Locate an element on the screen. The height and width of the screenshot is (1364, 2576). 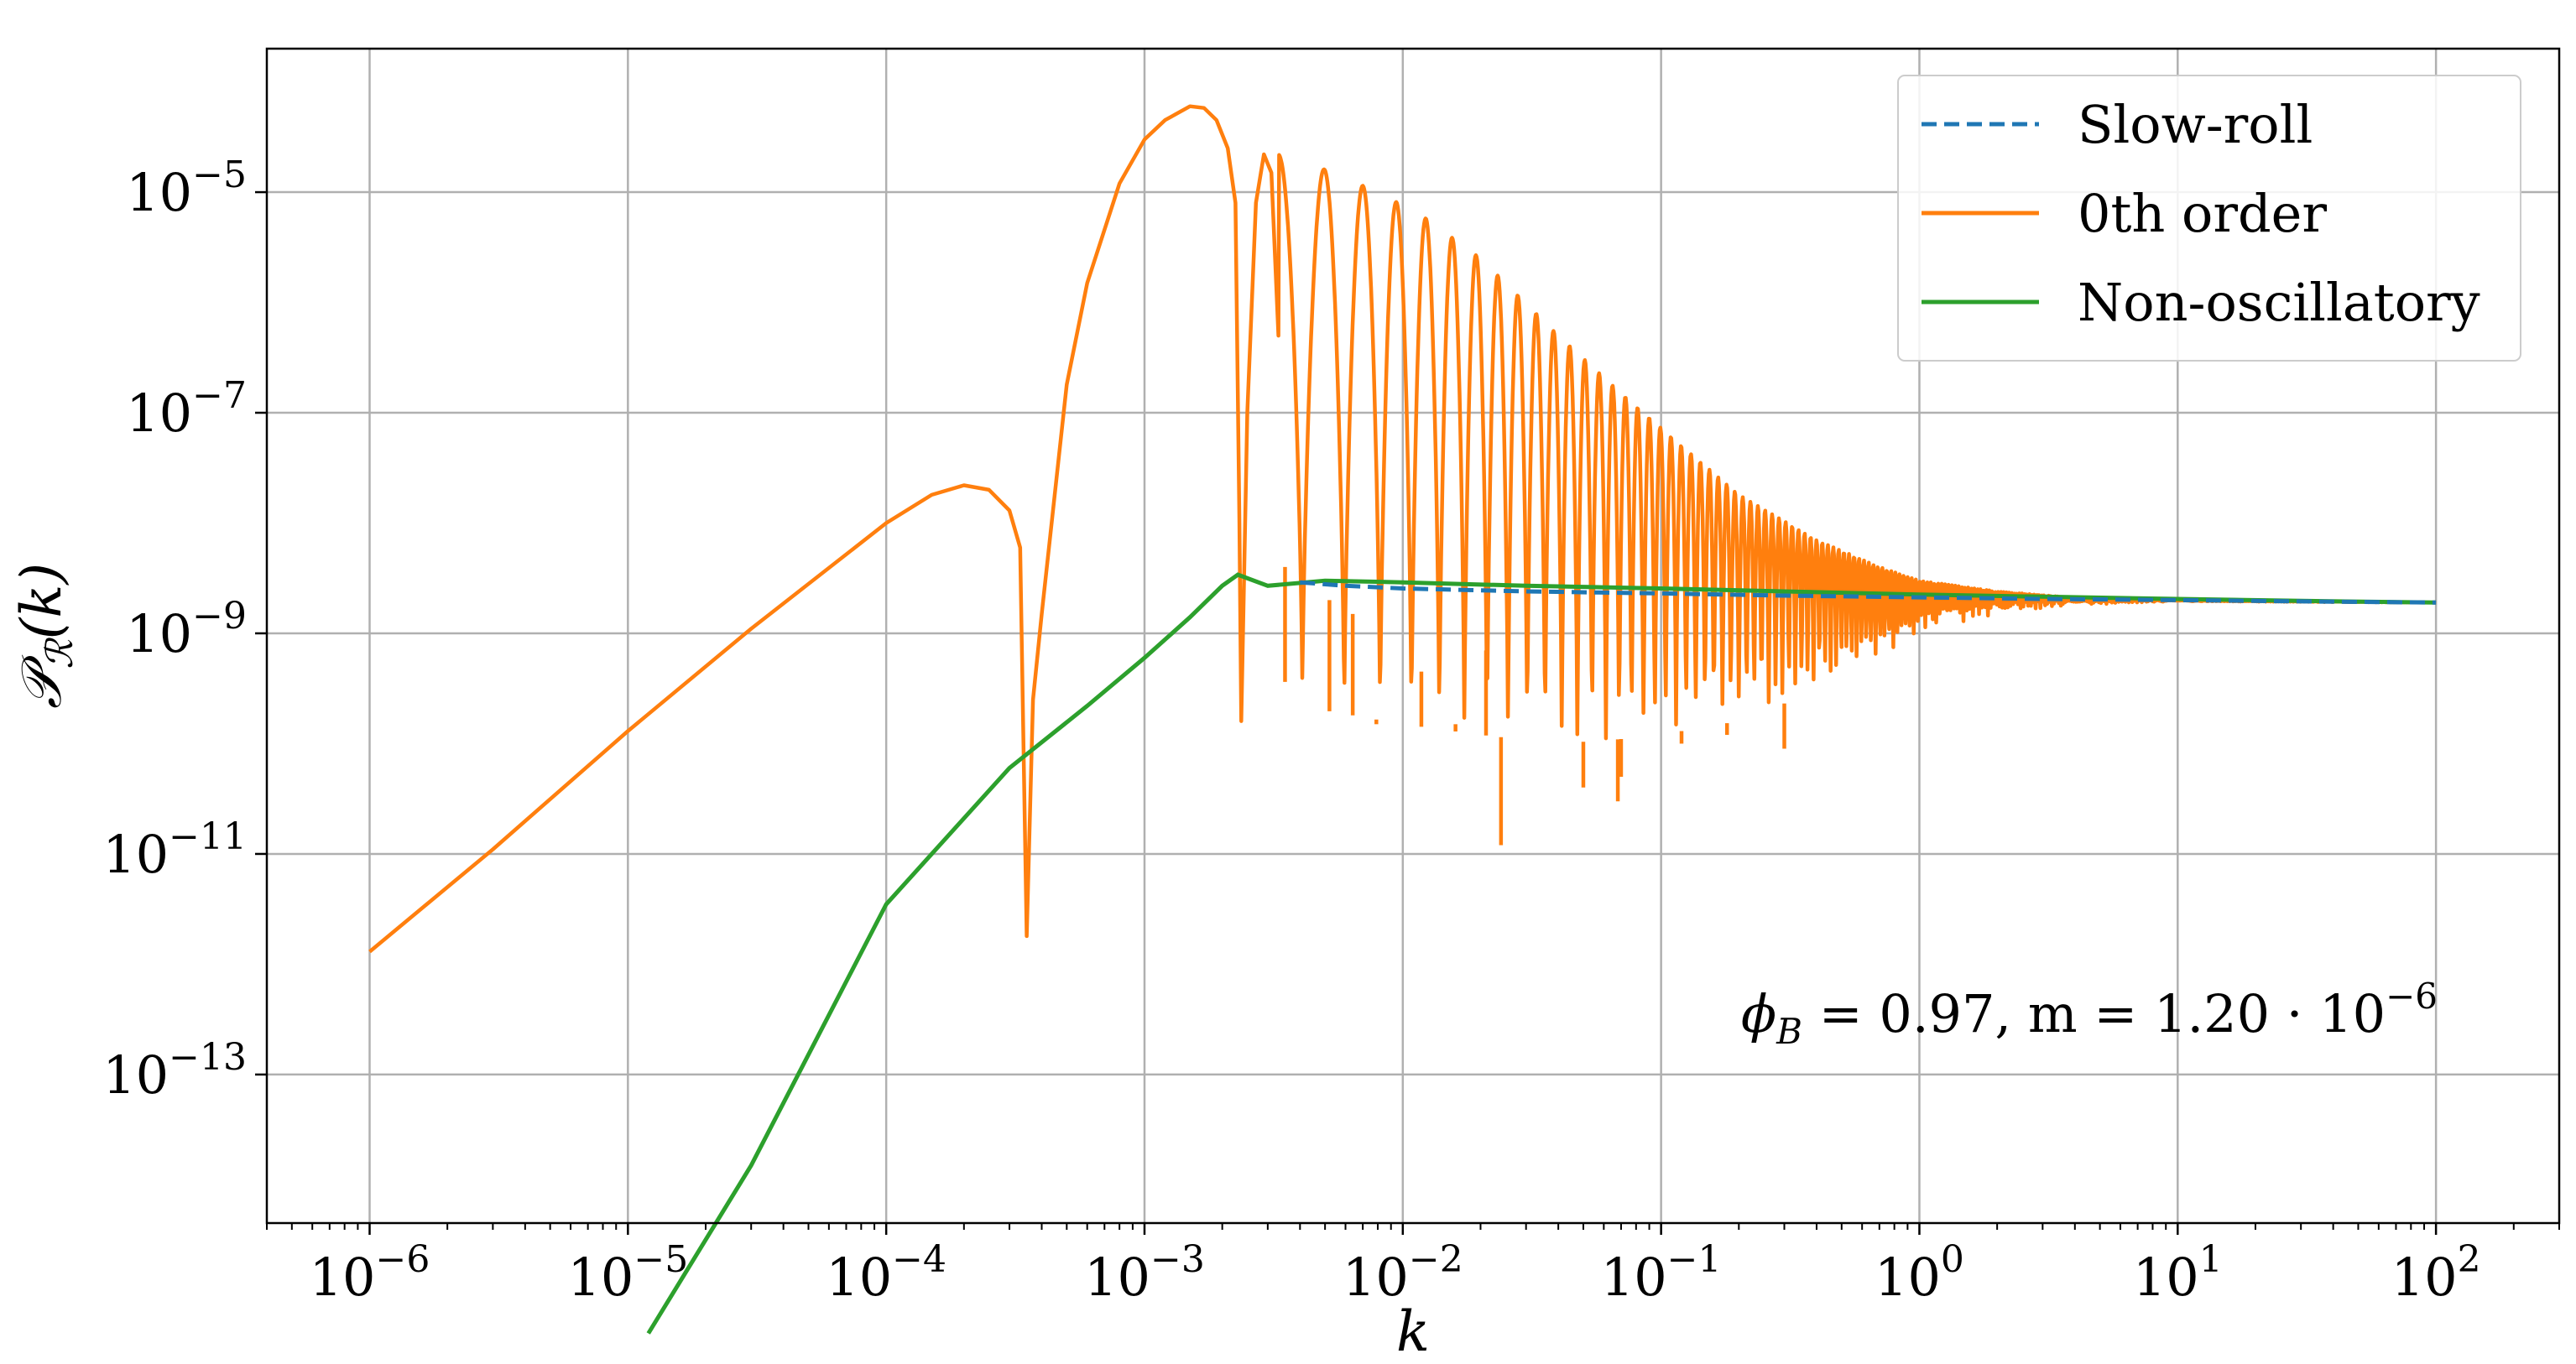
y-axis-label-sub: ℛ is located at coordinates (60, 653).